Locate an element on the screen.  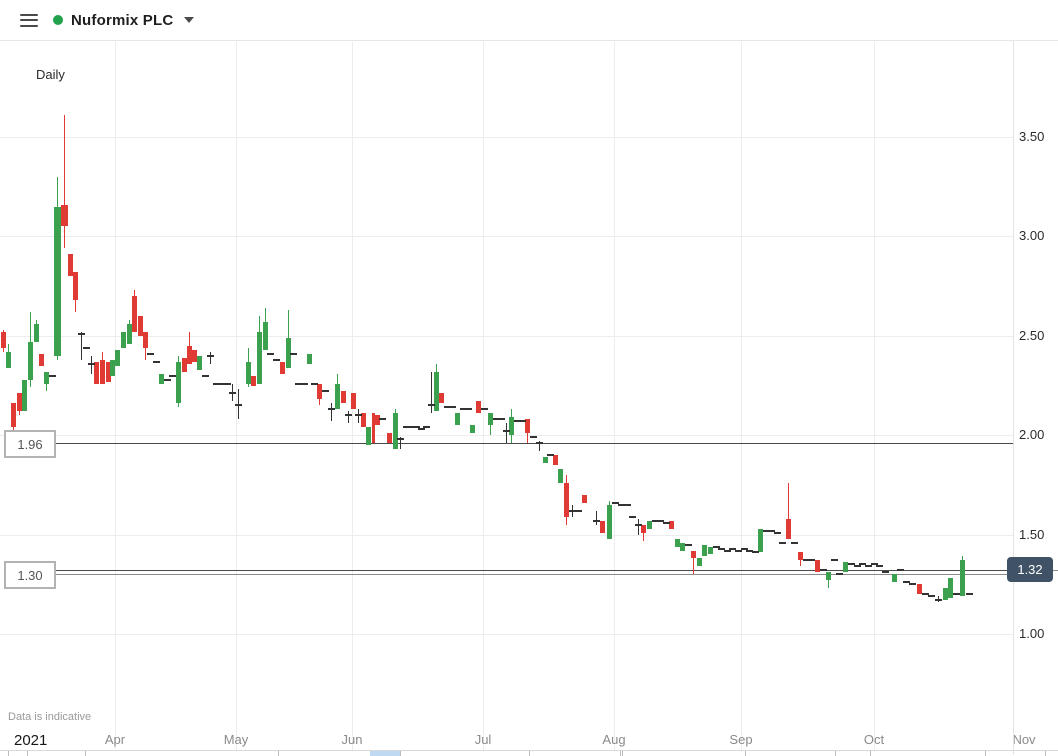
y-axis-tick-label: 1.00 is located at coordinates (1032, 633).